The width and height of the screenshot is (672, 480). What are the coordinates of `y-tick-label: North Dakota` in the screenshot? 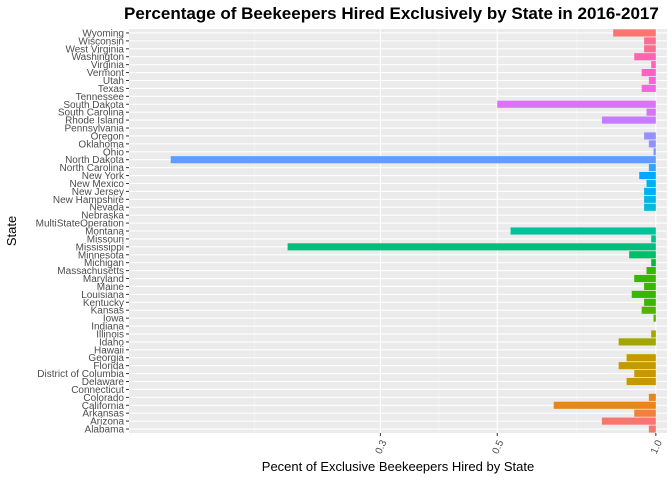 It's located at (94, 160).